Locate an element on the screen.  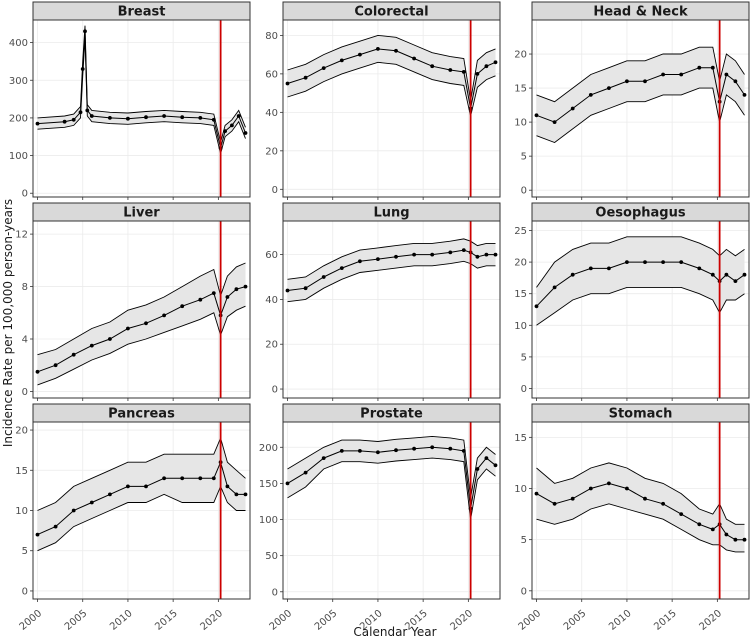
panel-stomach: Stomach 0 5 10 15 2000 2005 2010 2015 2020 is located at coordinates (632, 518).